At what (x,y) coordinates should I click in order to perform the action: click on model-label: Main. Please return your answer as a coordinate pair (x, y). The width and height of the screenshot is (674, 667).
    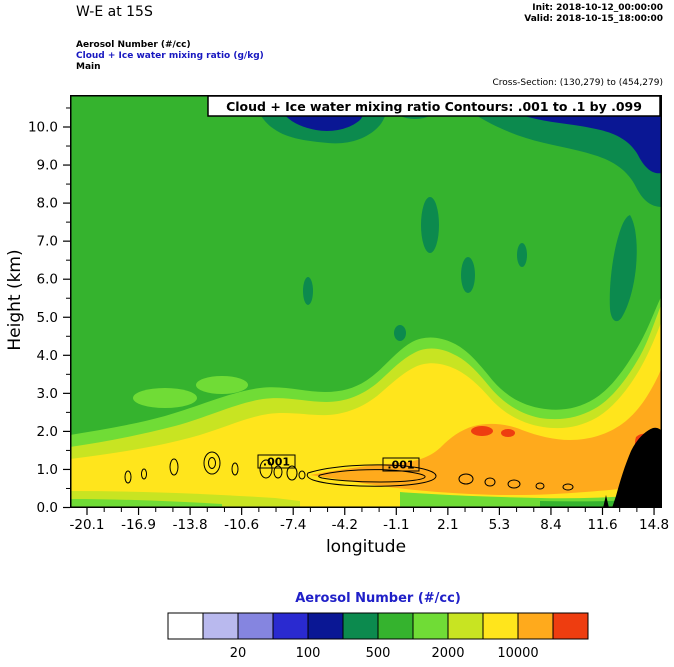
    Looking at the image, I should click on (88, 67).